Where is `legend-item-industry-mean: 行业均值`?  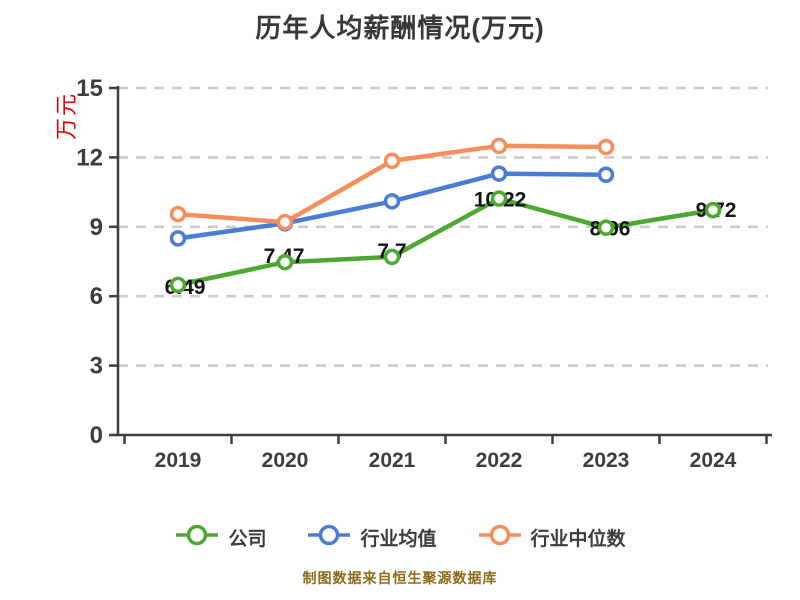
legend-item-industry-mean: 行业均值 is located at coordinates (371, 537).